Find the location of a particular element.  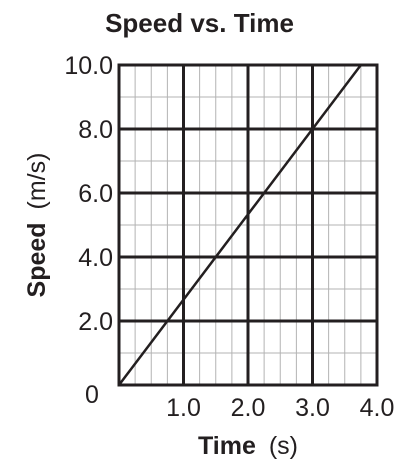

x-axis-label: Time (s) is located at coordinates (248, 446).